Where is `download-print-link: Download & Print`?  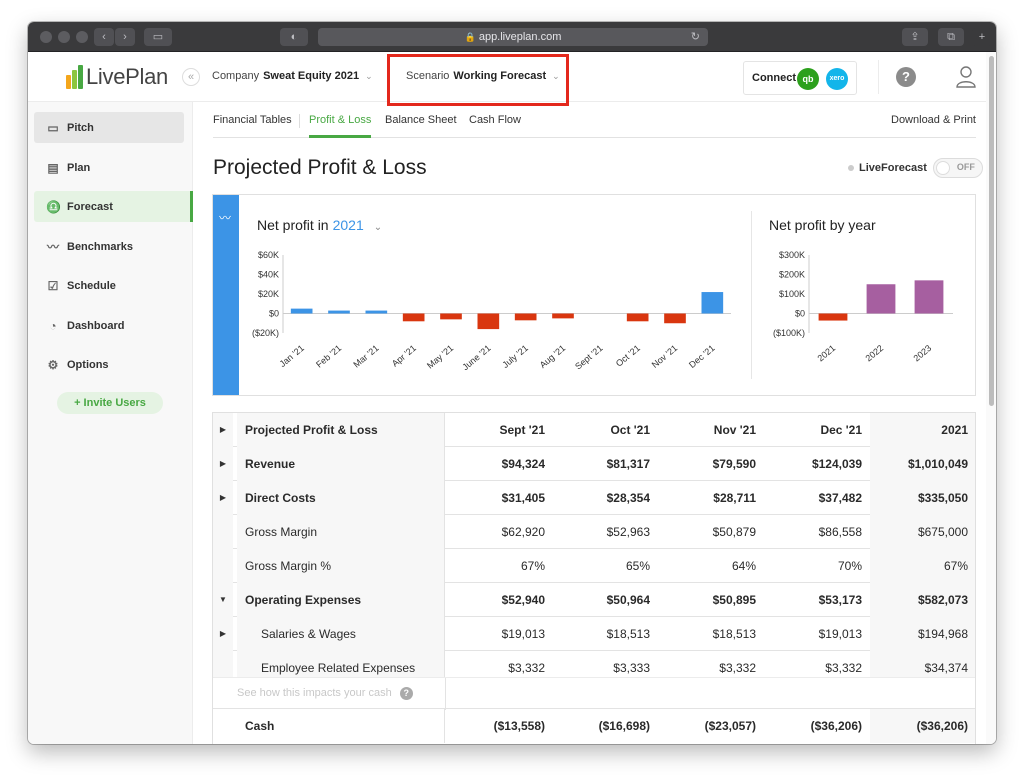
download-print-link: Download & Print is located at coordinates (933, 120).